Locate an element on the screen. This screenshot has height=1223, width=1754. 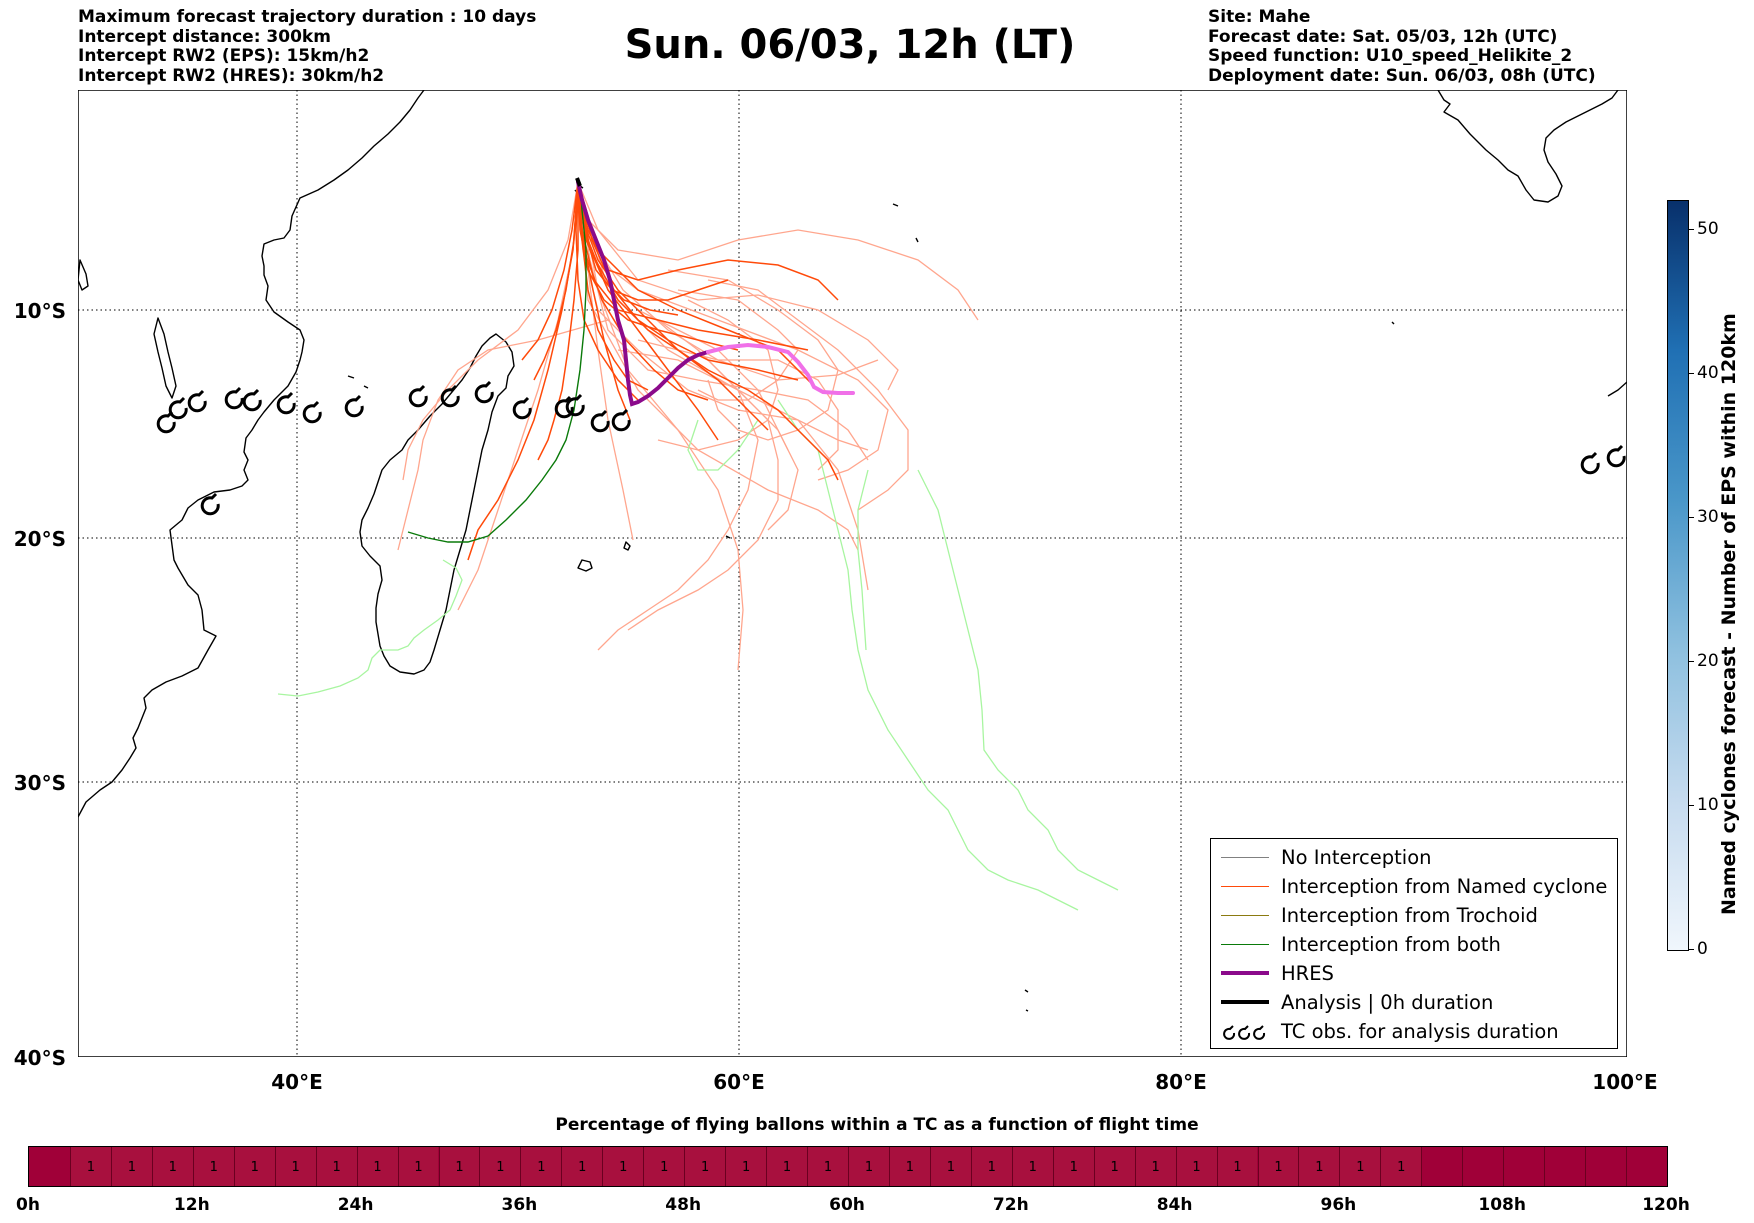
colorbar-tick-label: 20 is located at coordinates (1708, 660).